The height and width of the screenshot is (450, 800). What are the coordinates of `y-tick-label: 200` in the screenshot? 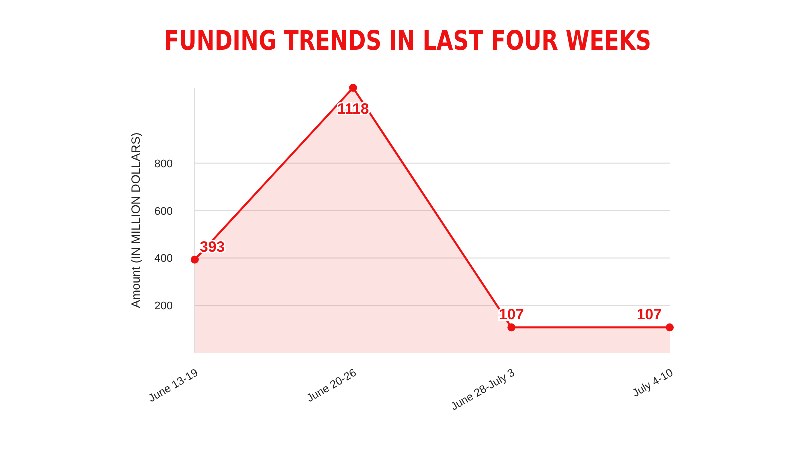 It's located at (163, 306).